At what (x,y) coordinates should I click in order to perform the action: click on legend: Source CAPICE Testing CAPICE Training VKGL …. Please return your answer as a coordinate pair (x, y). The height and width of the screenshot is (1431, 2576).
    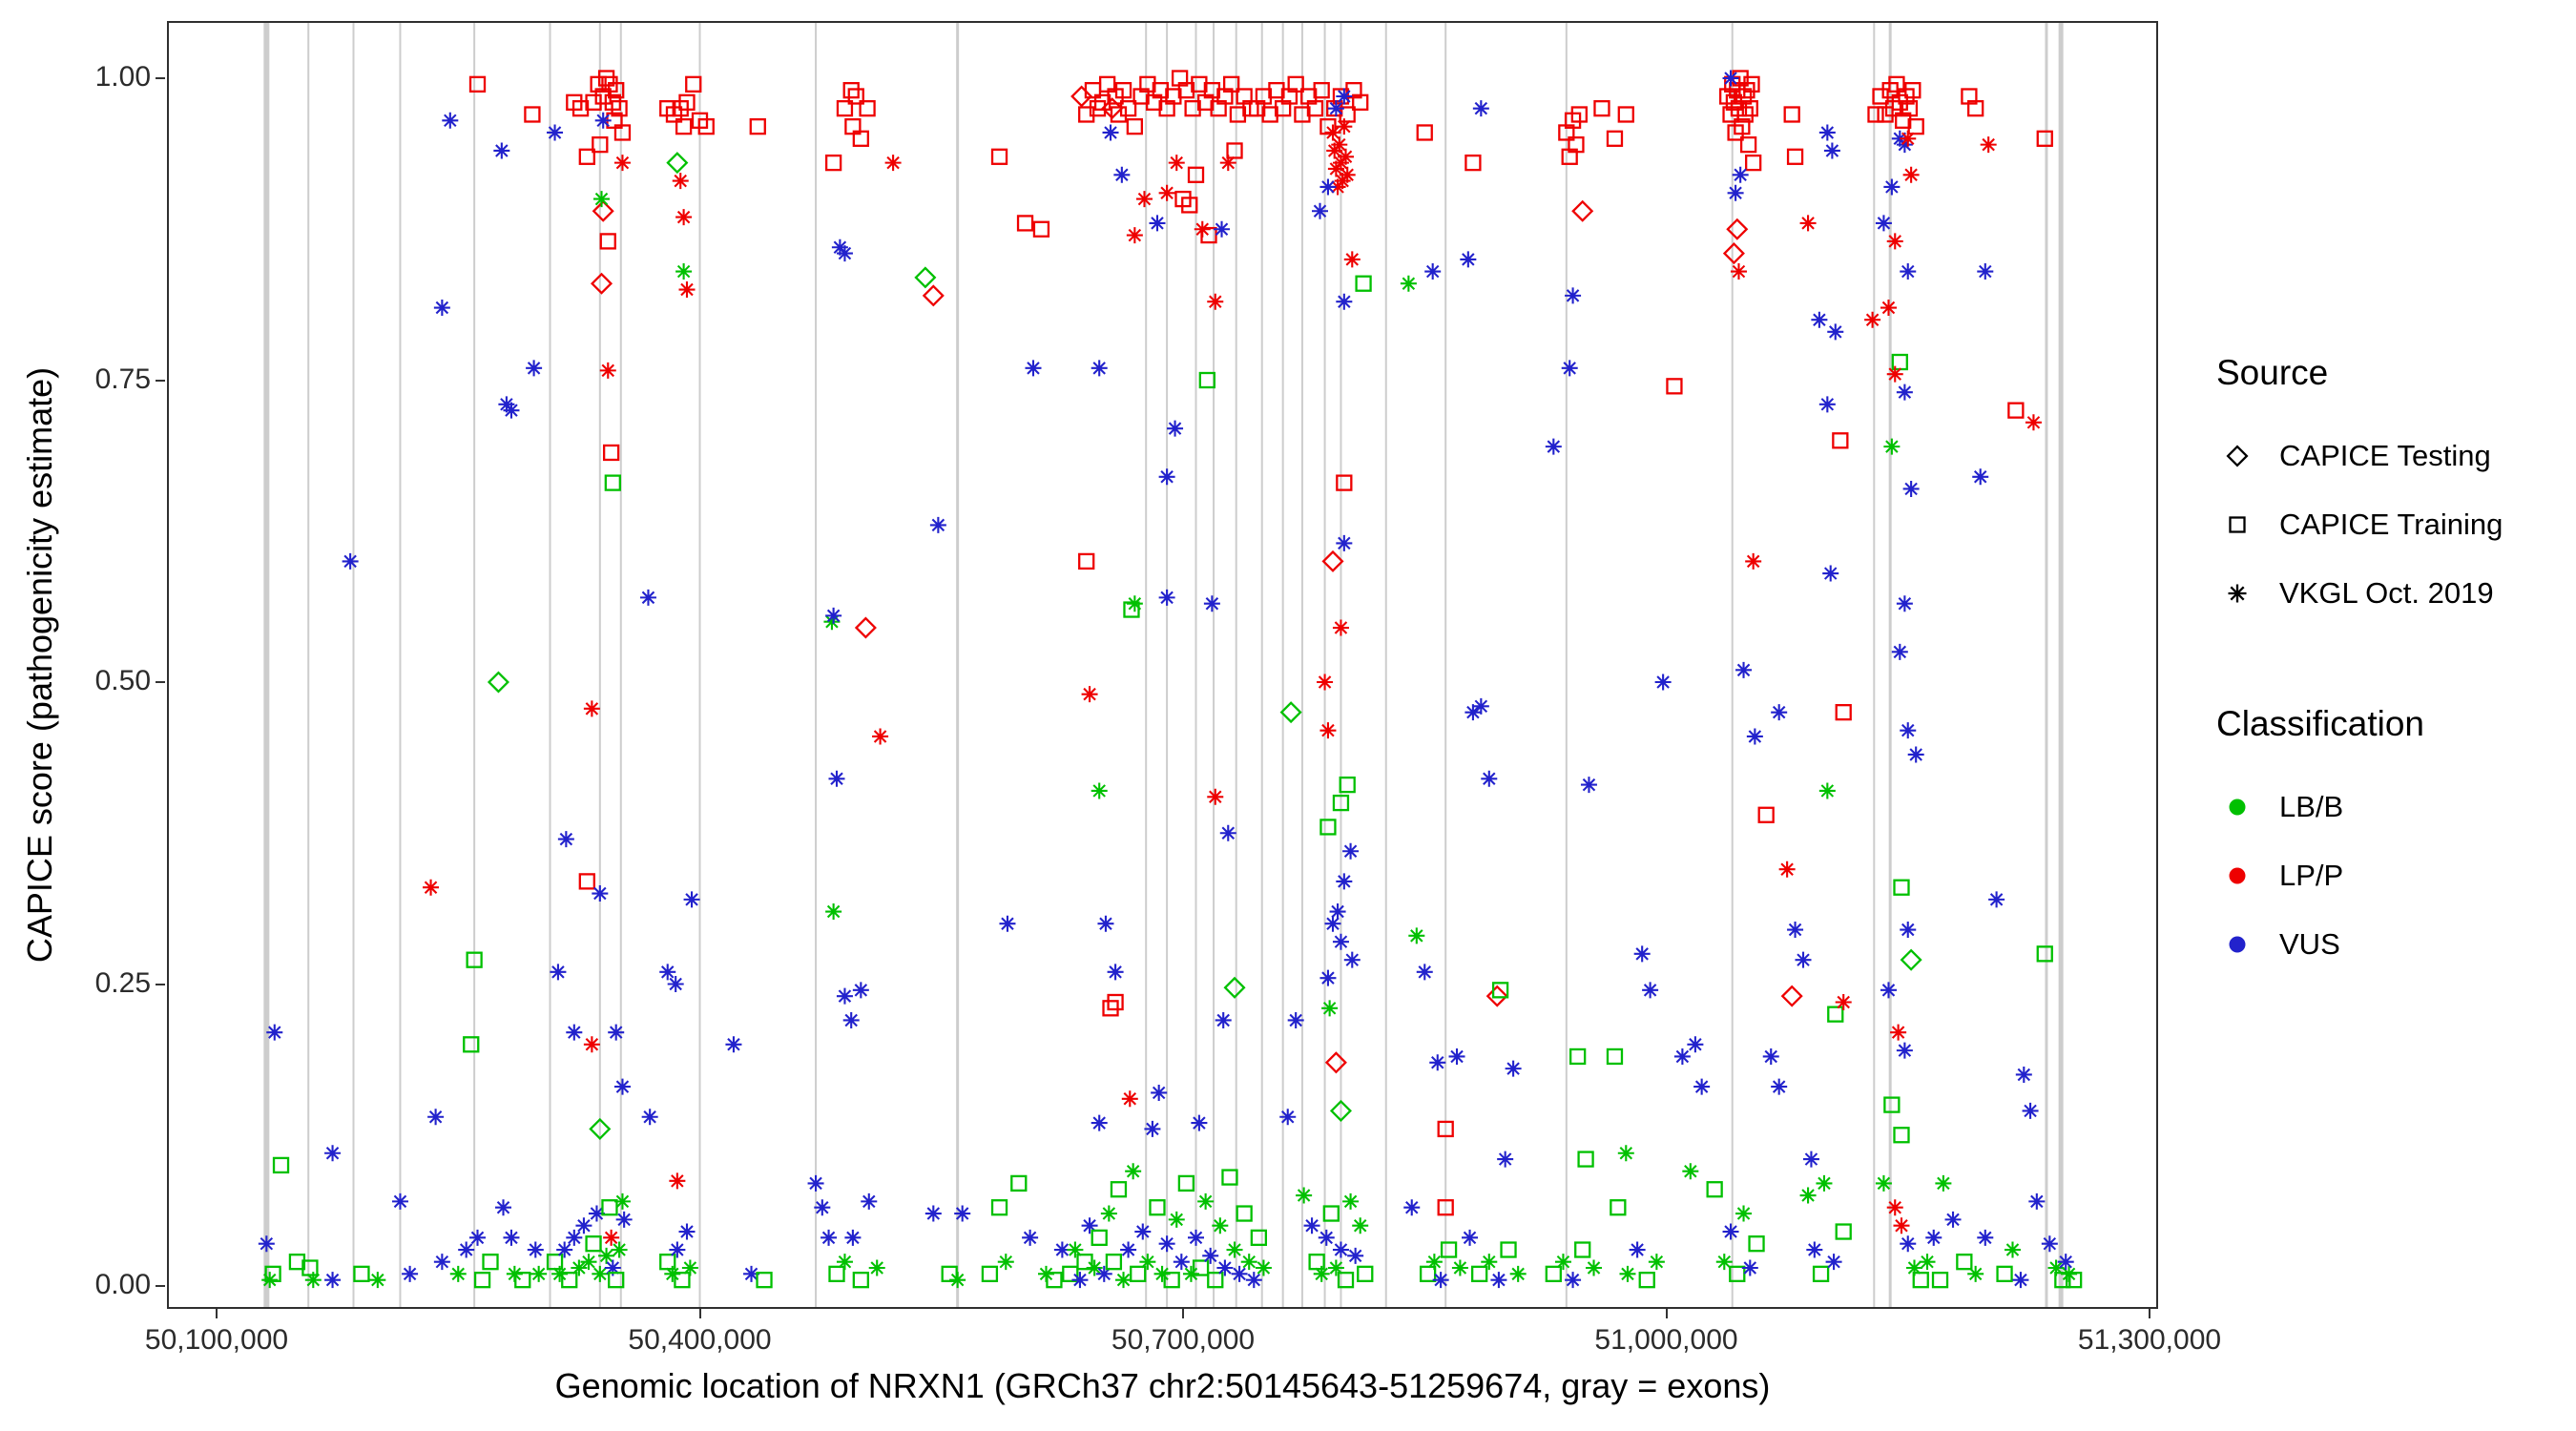
    Looking at the image, I should click on (2392, 704).